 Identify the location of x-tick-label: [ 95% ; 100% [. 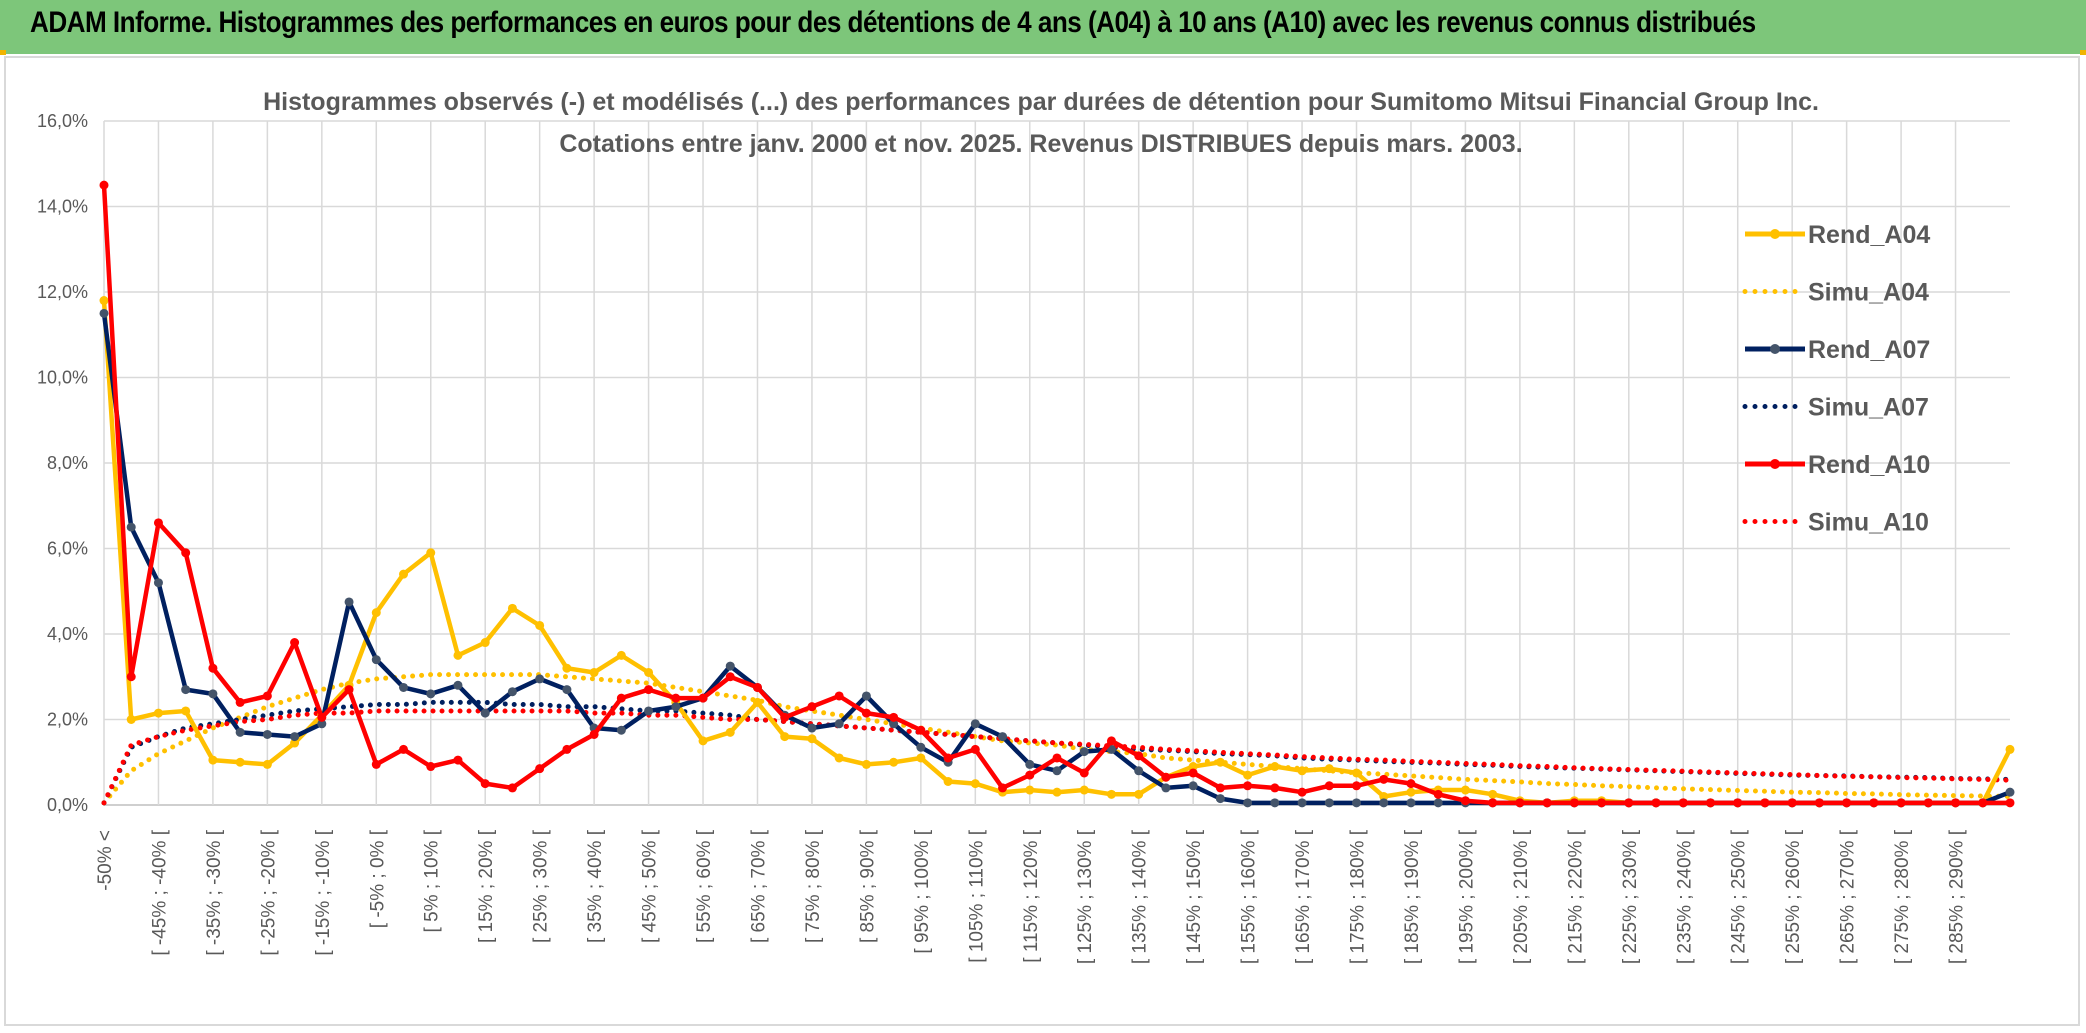
(922, 891).